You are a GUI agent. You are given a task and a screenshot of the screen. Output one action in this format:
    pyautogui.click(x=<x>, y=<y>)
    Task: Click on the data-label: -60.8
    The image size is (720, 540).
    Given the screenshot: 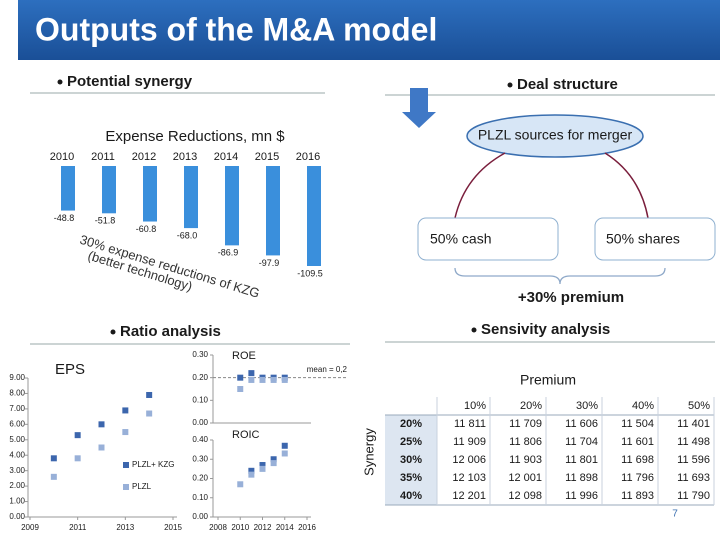 What is the action you would take?
    pyautogui.click(x=146, y=229)
    